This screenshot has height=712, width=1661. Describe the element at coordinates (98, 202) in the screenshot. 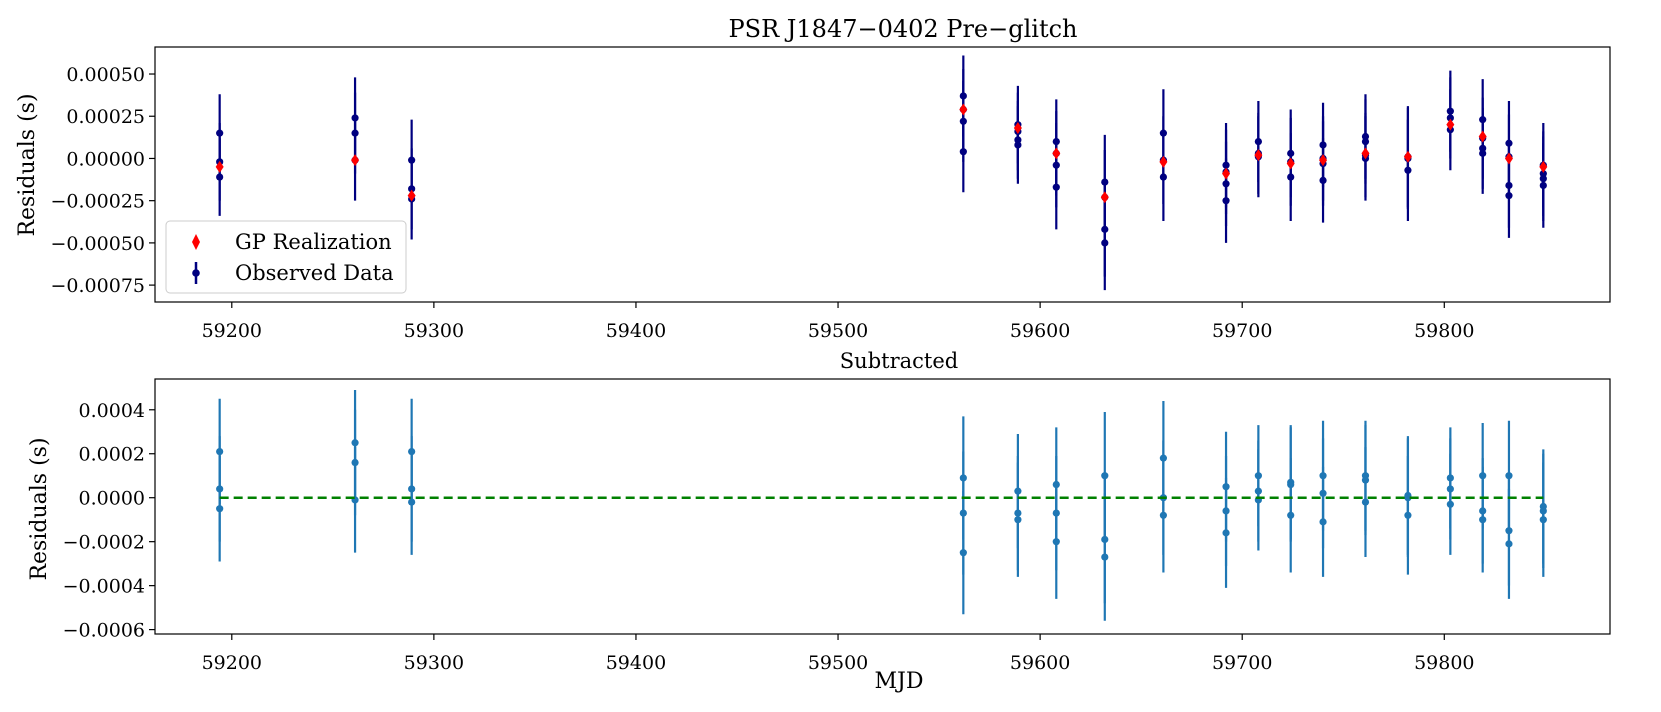

I see `y-tick-label: −0.00025` at that location.